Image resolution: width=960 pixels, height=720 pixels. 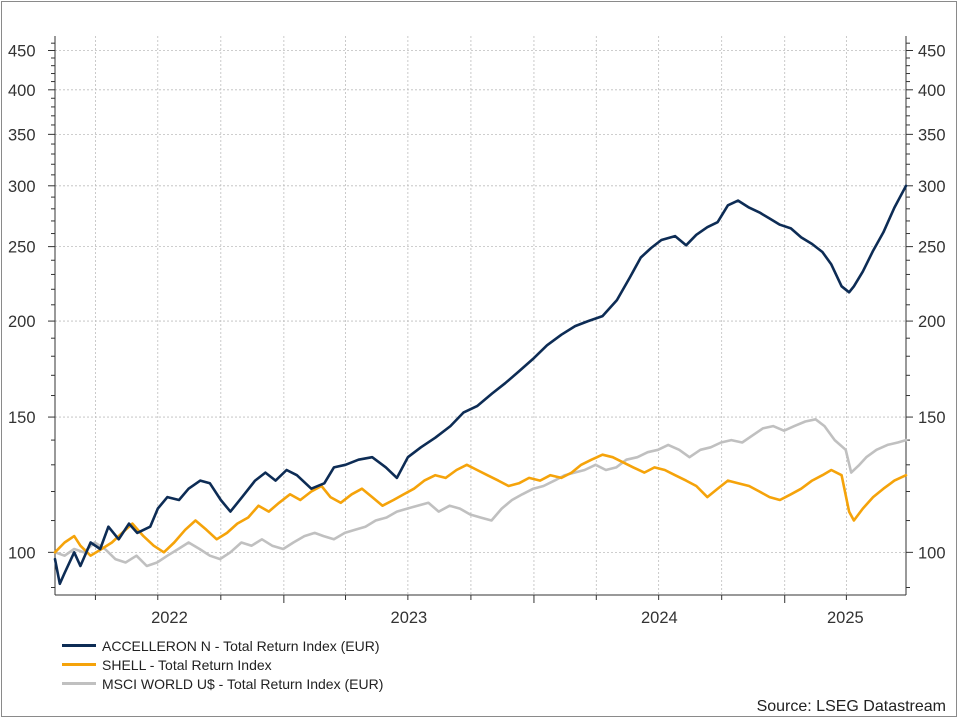 I want to click on legend-item-shell: SHELL - Total Return Index, so click(x=222, y=664).